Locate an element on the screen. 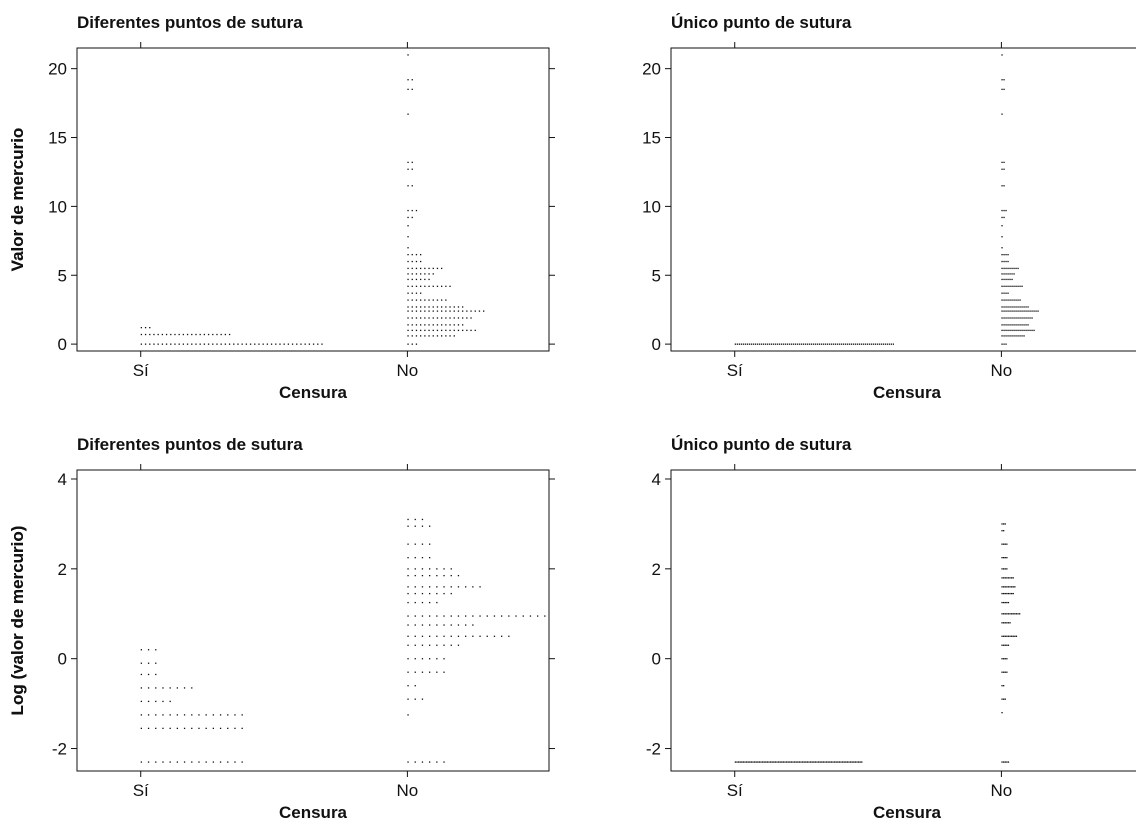 This screenshot has height=823, width=1136. y-tick-label: 15 is located at coordinates (651, 138).